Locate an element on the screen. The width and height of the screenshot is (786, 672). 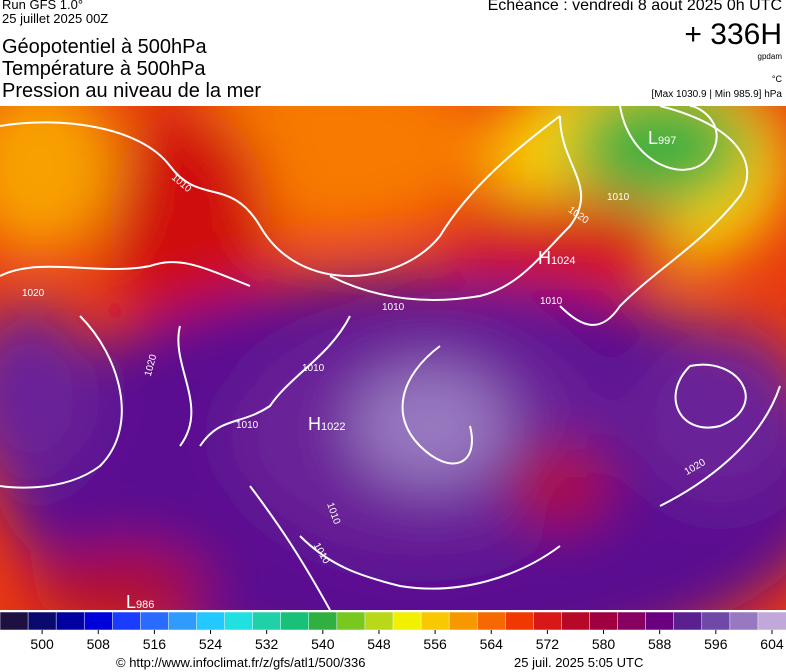
title: Géopotentiel à 500hPa is located at coordinates (104, 47).